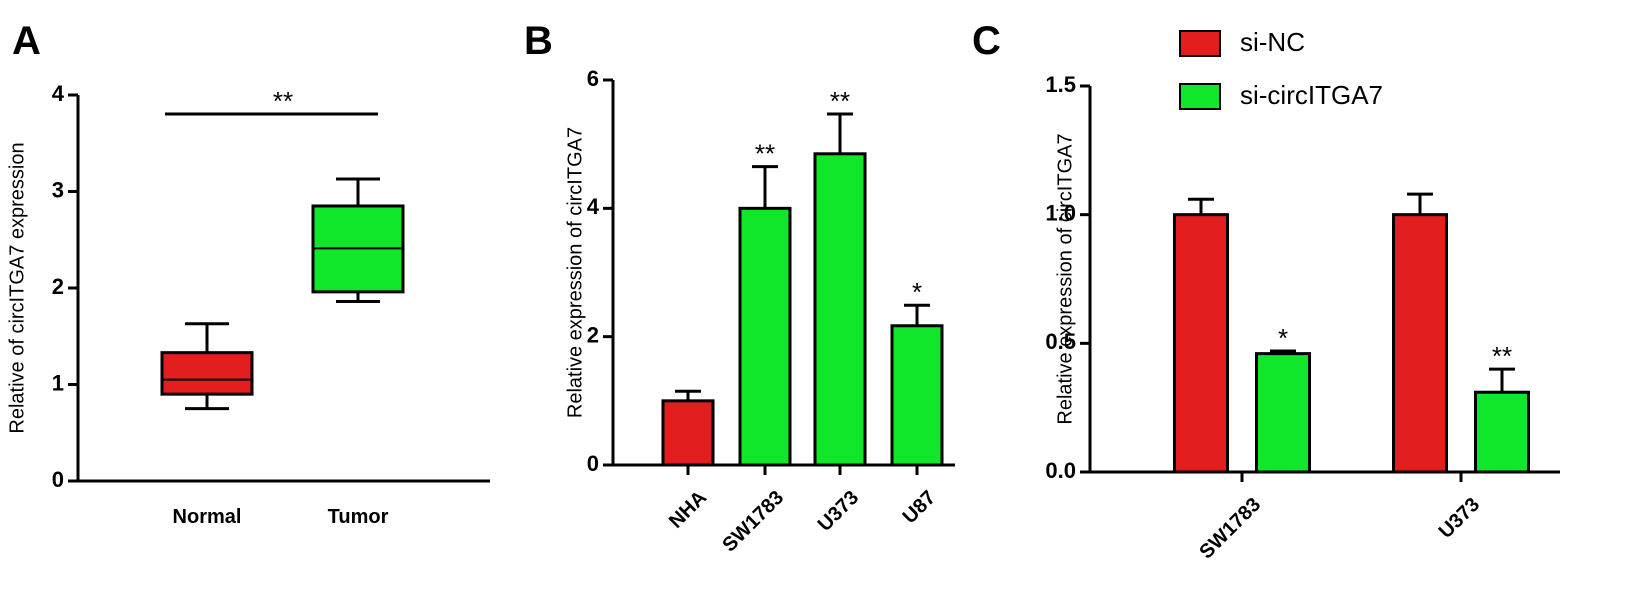  I want to click on y-tick-label: 3, so click(58, 189).